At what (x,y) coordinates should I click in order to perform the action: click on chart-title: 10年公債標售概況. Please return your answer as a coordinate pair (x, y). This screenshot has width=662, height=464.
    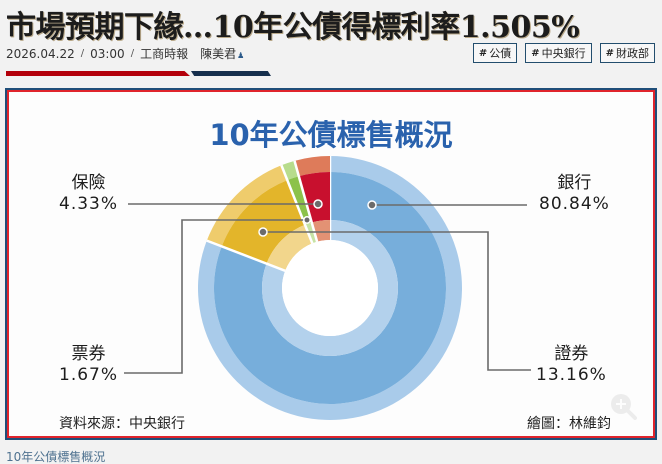
    Looking at the image, I should click on (331, 135).